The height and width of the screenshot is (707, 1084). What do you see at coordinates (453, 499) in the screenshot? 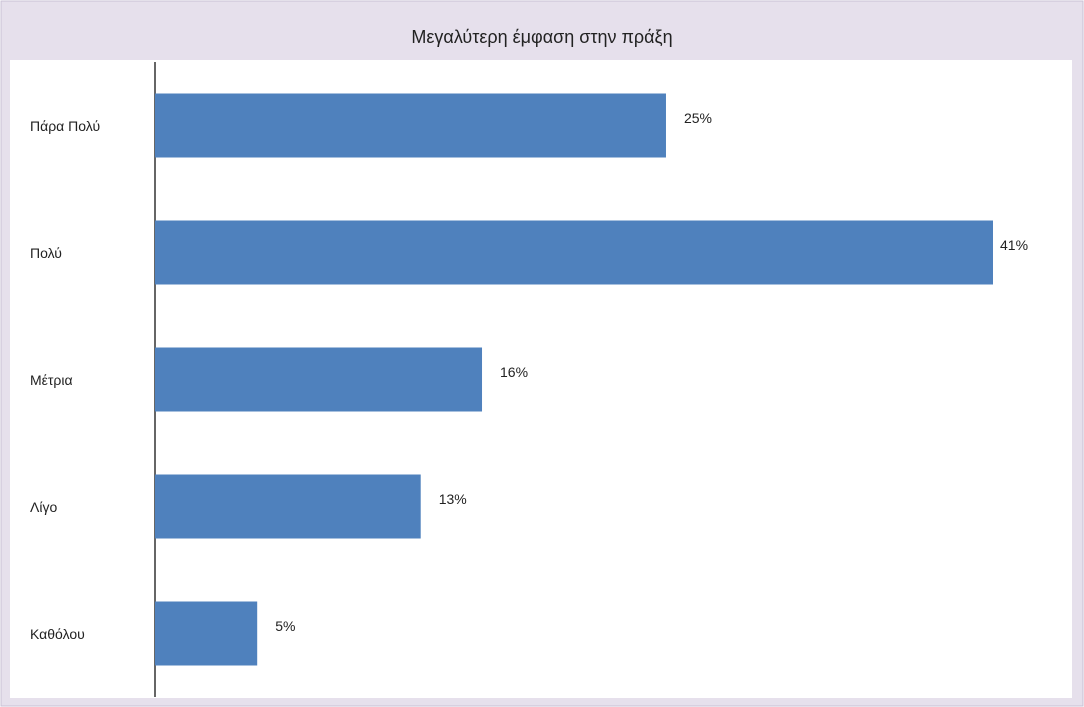
I see `data-label: 13%` at bounding box center [453, 499].